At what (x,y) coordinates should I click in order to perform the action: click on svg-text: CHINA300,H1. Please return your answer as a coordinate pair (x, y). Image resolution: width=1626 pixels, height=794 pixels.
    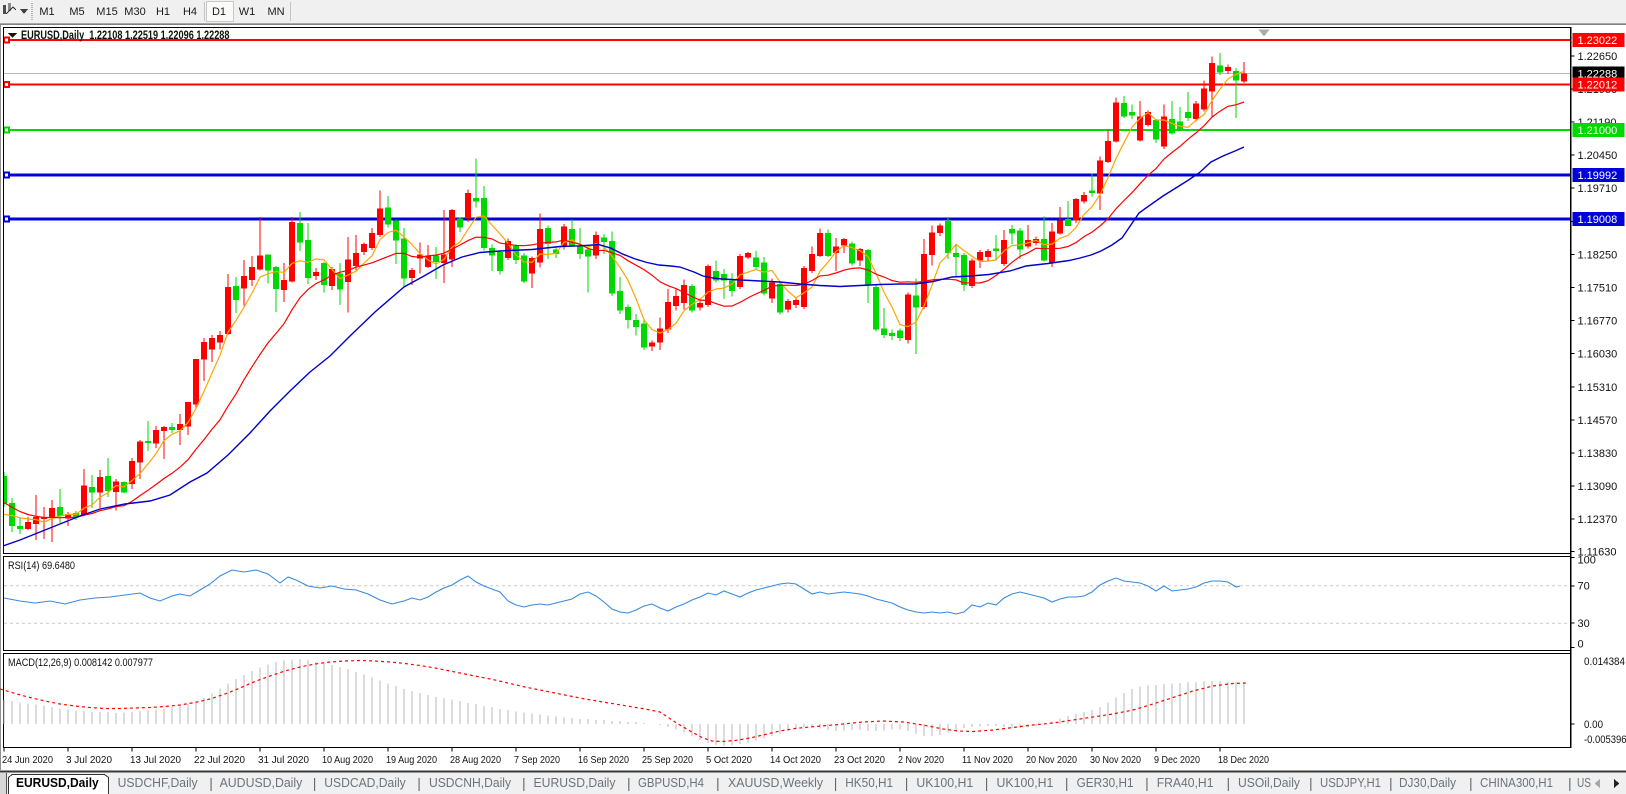
    Looking at the image, I should click on (1516, 782).